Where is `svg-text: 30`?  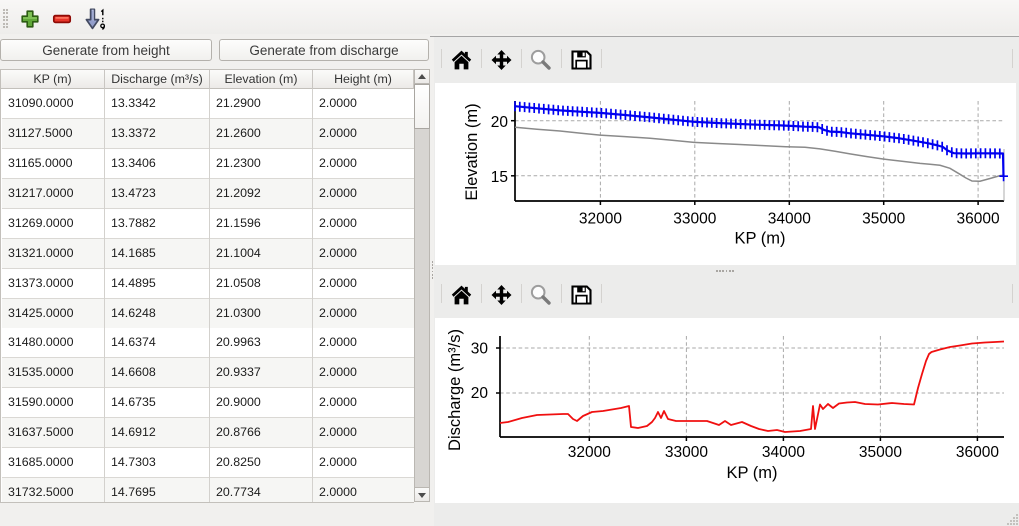
svg-text: 30 is located at coordinates (480, 349).